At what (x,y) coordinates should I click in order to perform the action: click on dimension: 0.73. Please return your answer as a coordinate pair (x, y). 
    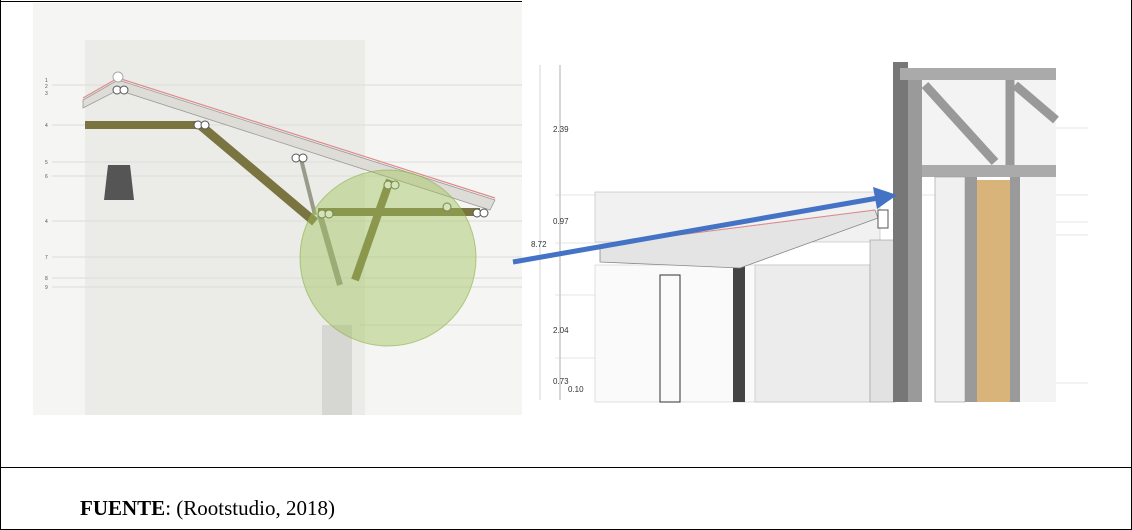
    Looking at the image, I should click on (561, 381).